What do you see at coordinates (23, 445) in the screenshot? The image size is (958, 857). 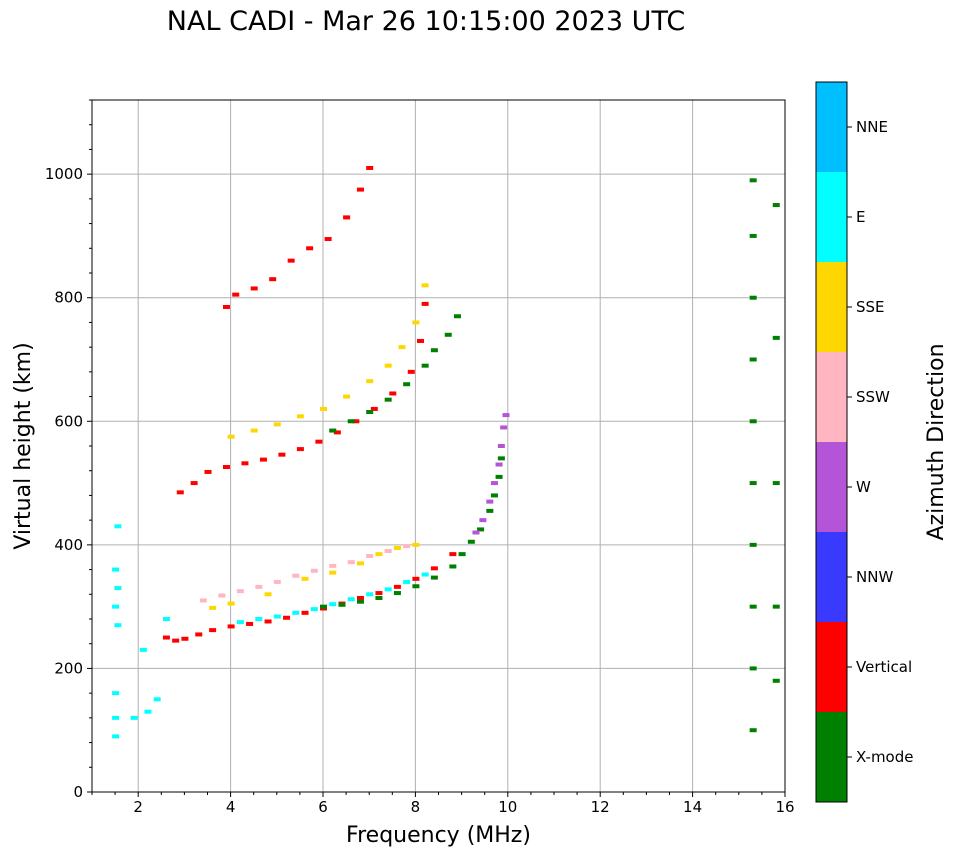 I see `y-axis-label: Virtual height (km)` at bounding box center [23, 445].